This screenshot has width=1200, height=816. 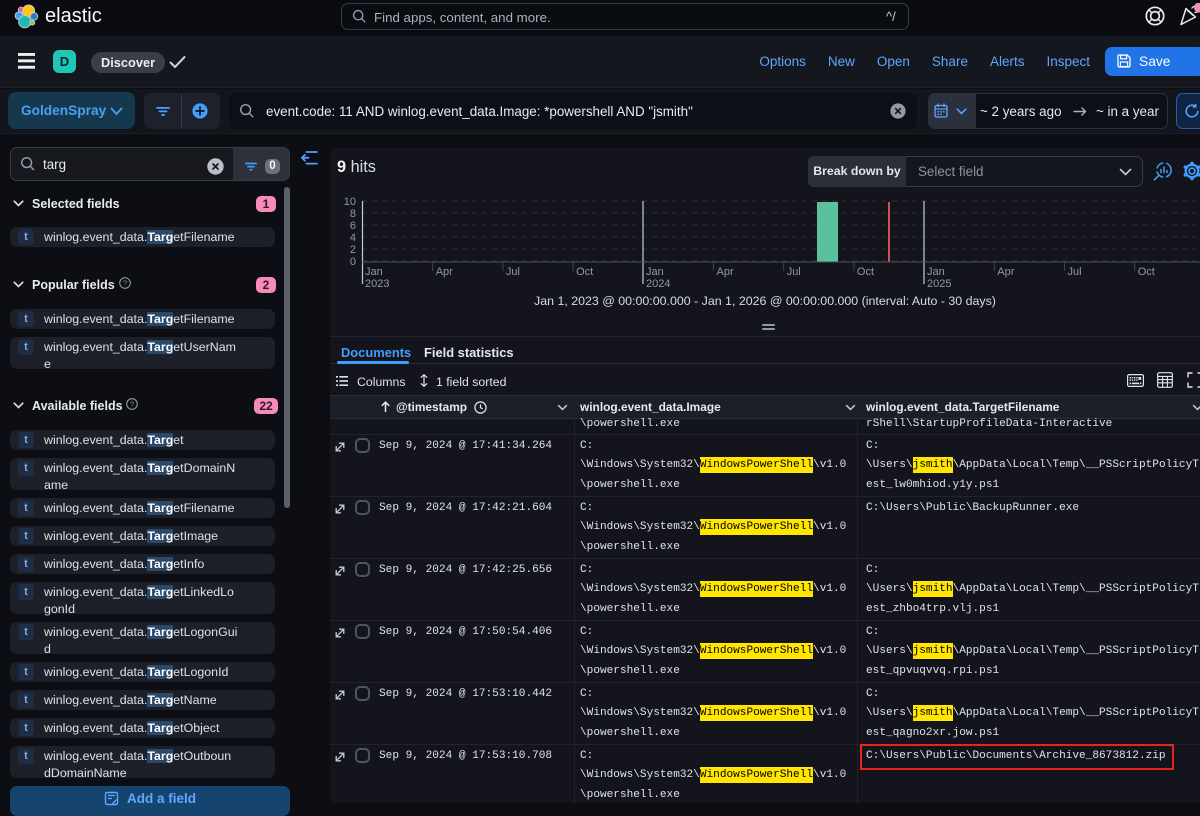 What do you see at coordinates (353, 238) in the screenshot?
I see `svg-text: 4` at bounding box center [353, 238].